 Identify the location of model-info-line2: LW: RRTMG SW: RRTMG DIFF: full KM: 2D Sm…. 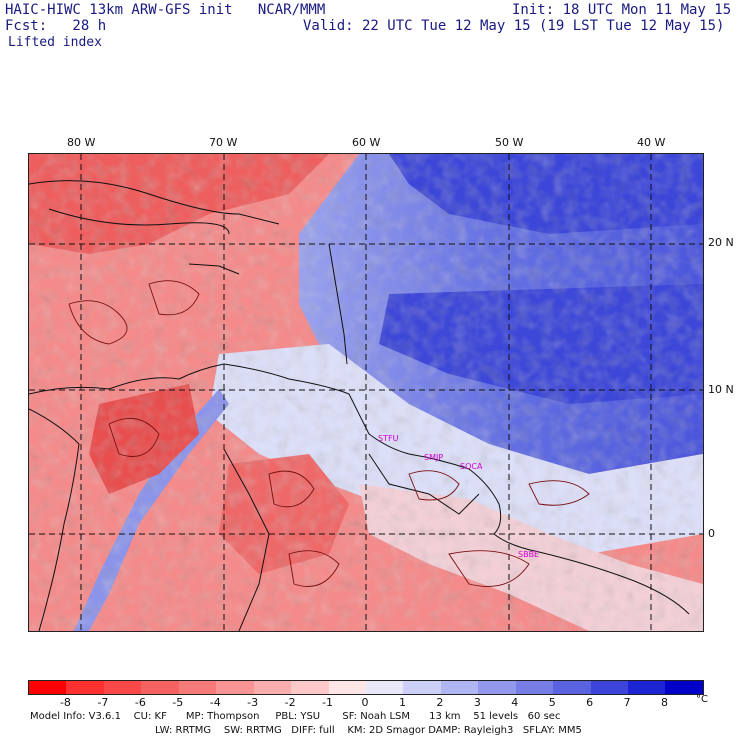
(368, 730).